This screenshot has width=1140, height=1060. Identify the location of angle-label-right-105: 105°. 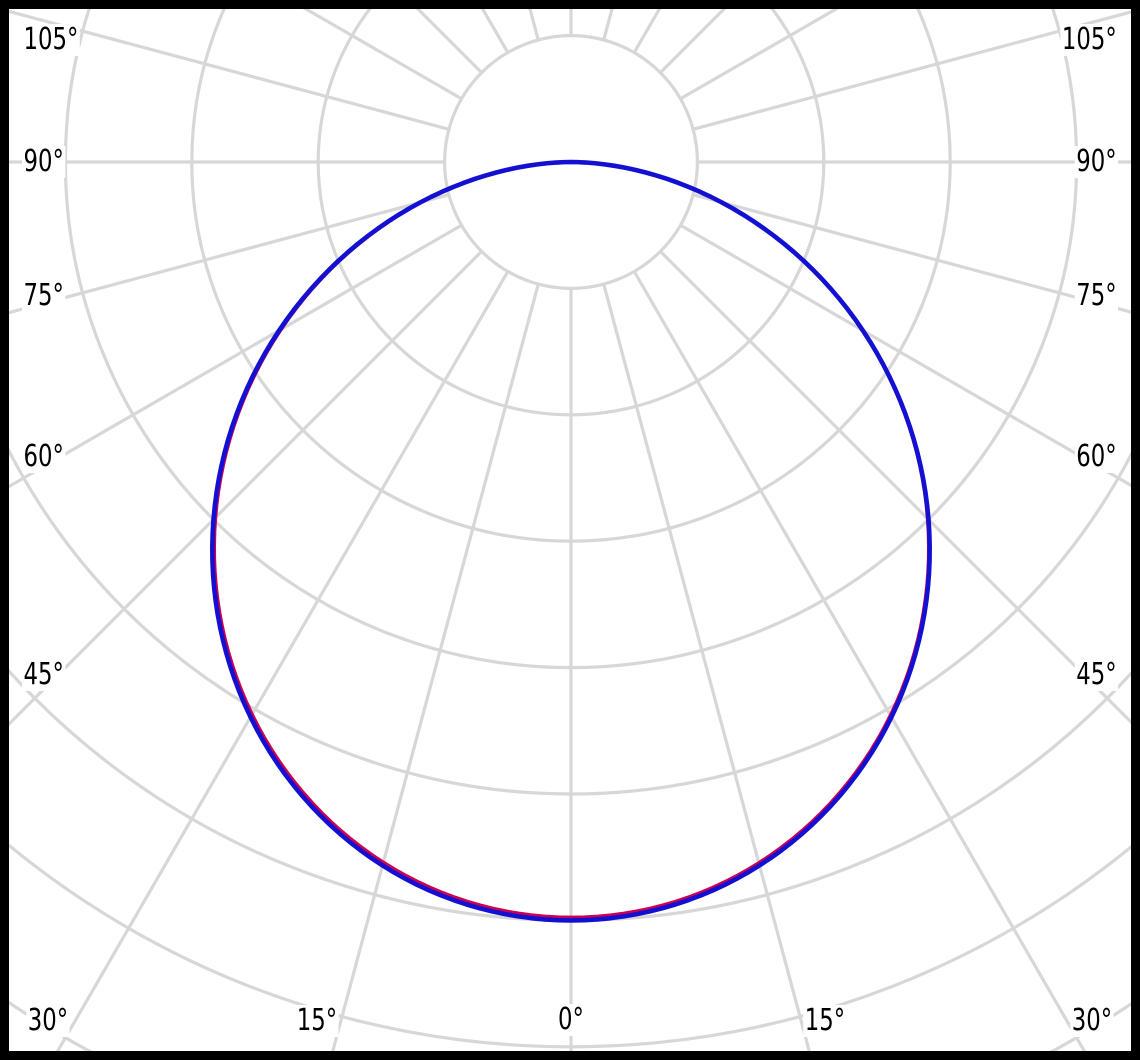
(1089, 39).